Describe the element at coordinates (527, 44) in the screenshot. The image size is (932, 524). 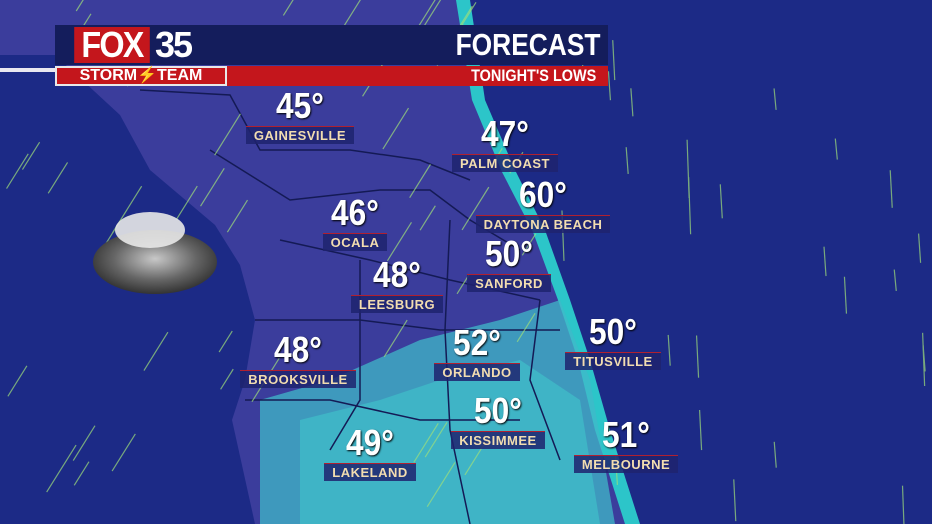
I see `page-title: FORECAST` at that location.